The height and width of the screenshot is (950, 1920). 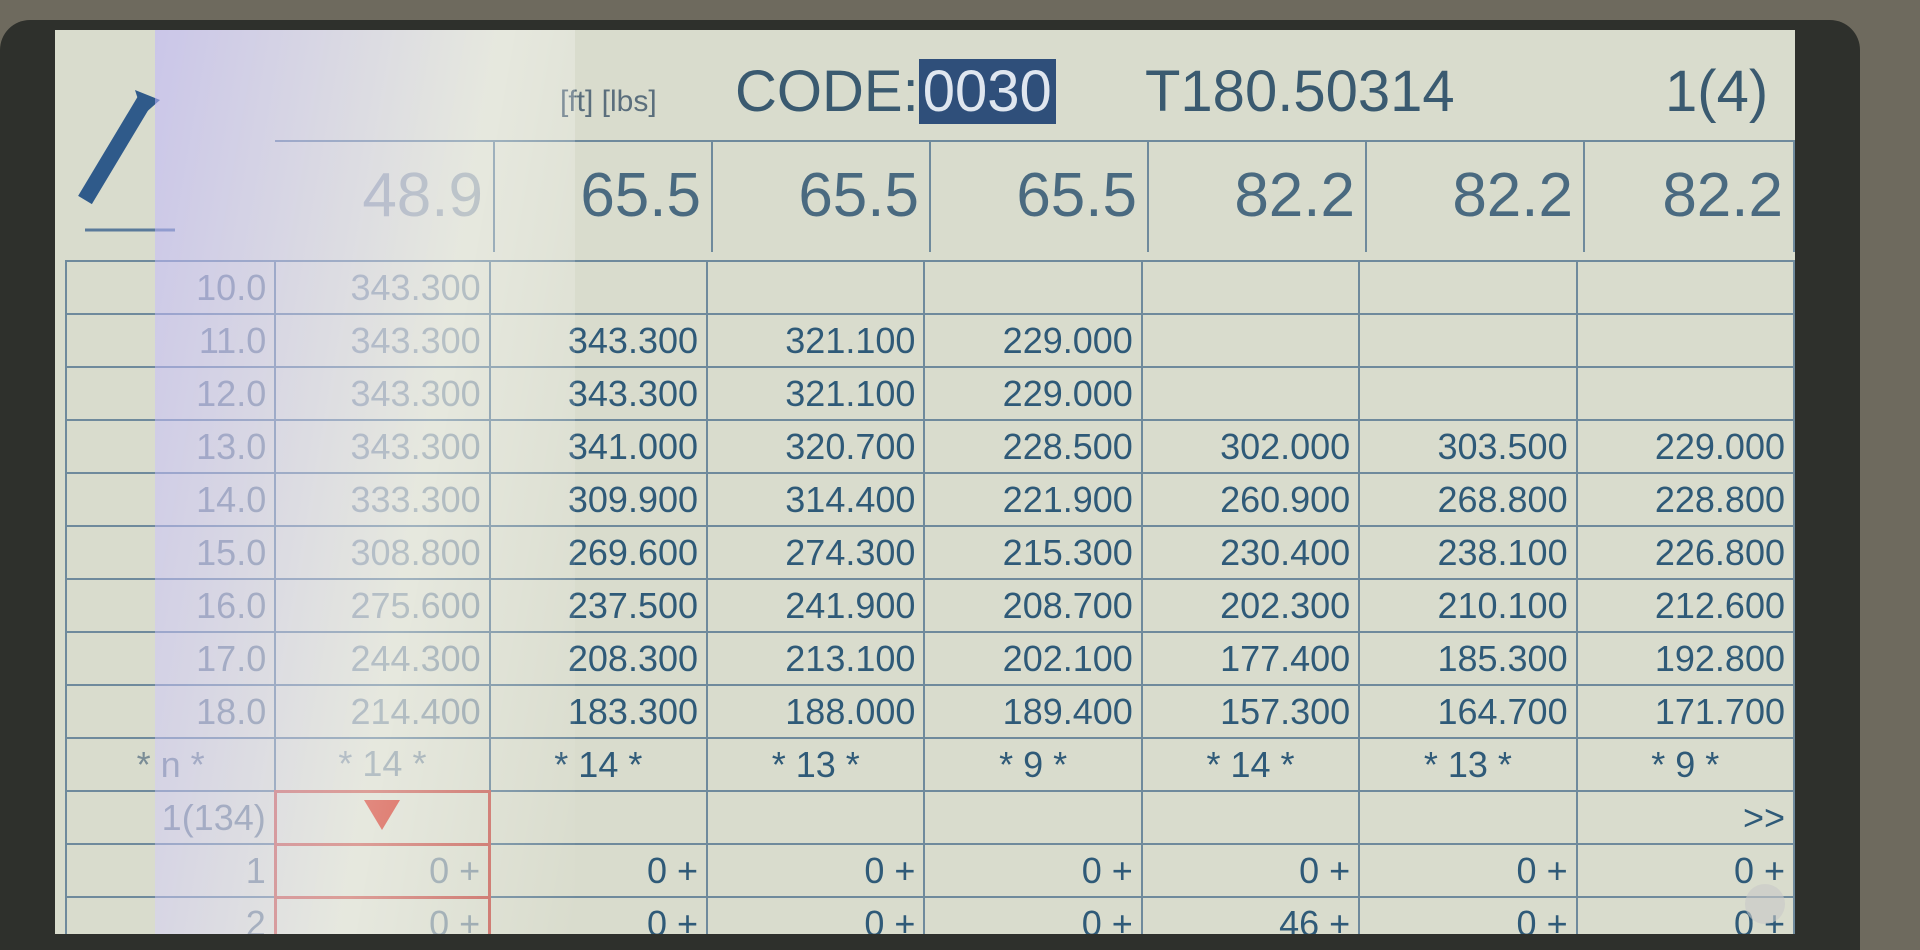 I want to click on code-display: CODE:0030, so click(x=895, y=91).